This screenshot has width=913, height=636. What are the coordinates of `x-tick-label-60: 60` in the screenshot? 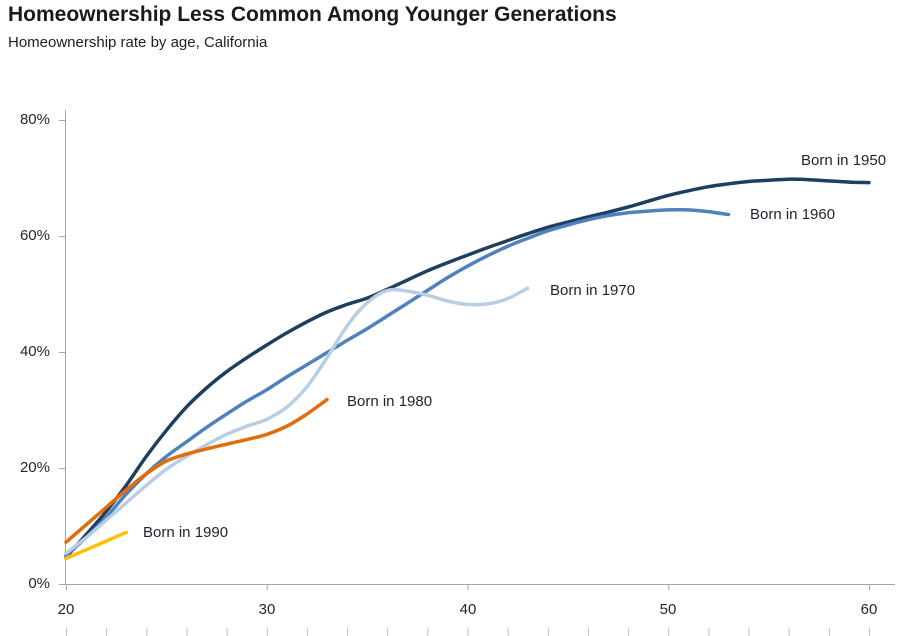 It's located at (869, 609).